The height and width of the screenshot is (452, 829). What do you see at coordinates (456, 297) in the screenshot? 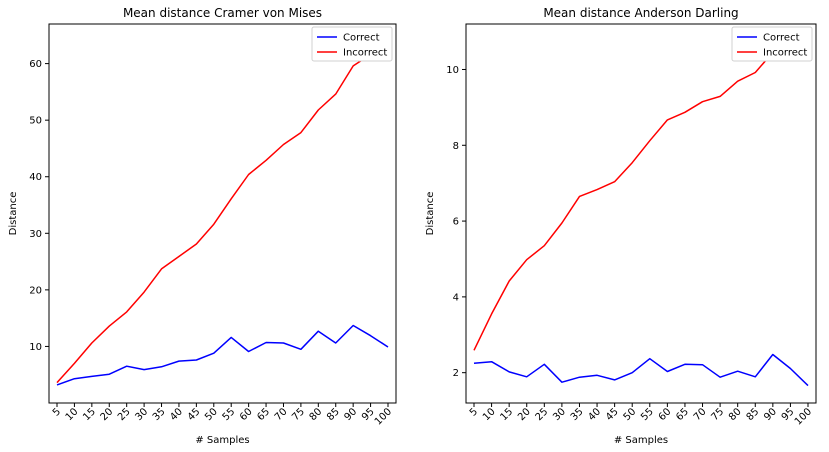
I see `y-tick-label: 4` at bounding box center [456, 297].